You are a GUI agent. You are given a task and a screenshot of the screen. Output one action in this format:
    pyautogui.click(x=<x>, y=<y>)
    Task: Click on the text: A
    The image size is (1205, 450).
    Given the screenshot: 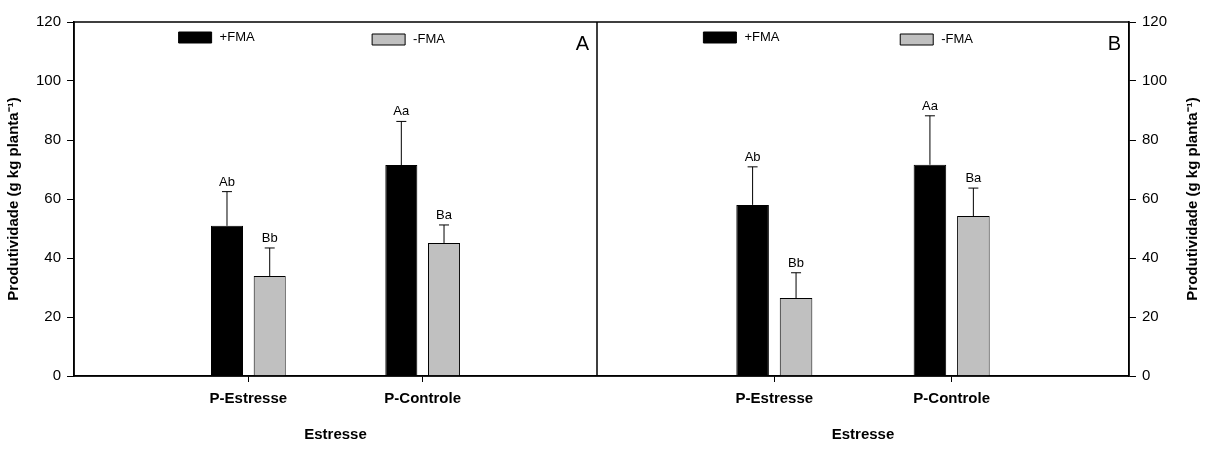 What is the action you would take?
    pyautogui.click(x=582, y=42)
    